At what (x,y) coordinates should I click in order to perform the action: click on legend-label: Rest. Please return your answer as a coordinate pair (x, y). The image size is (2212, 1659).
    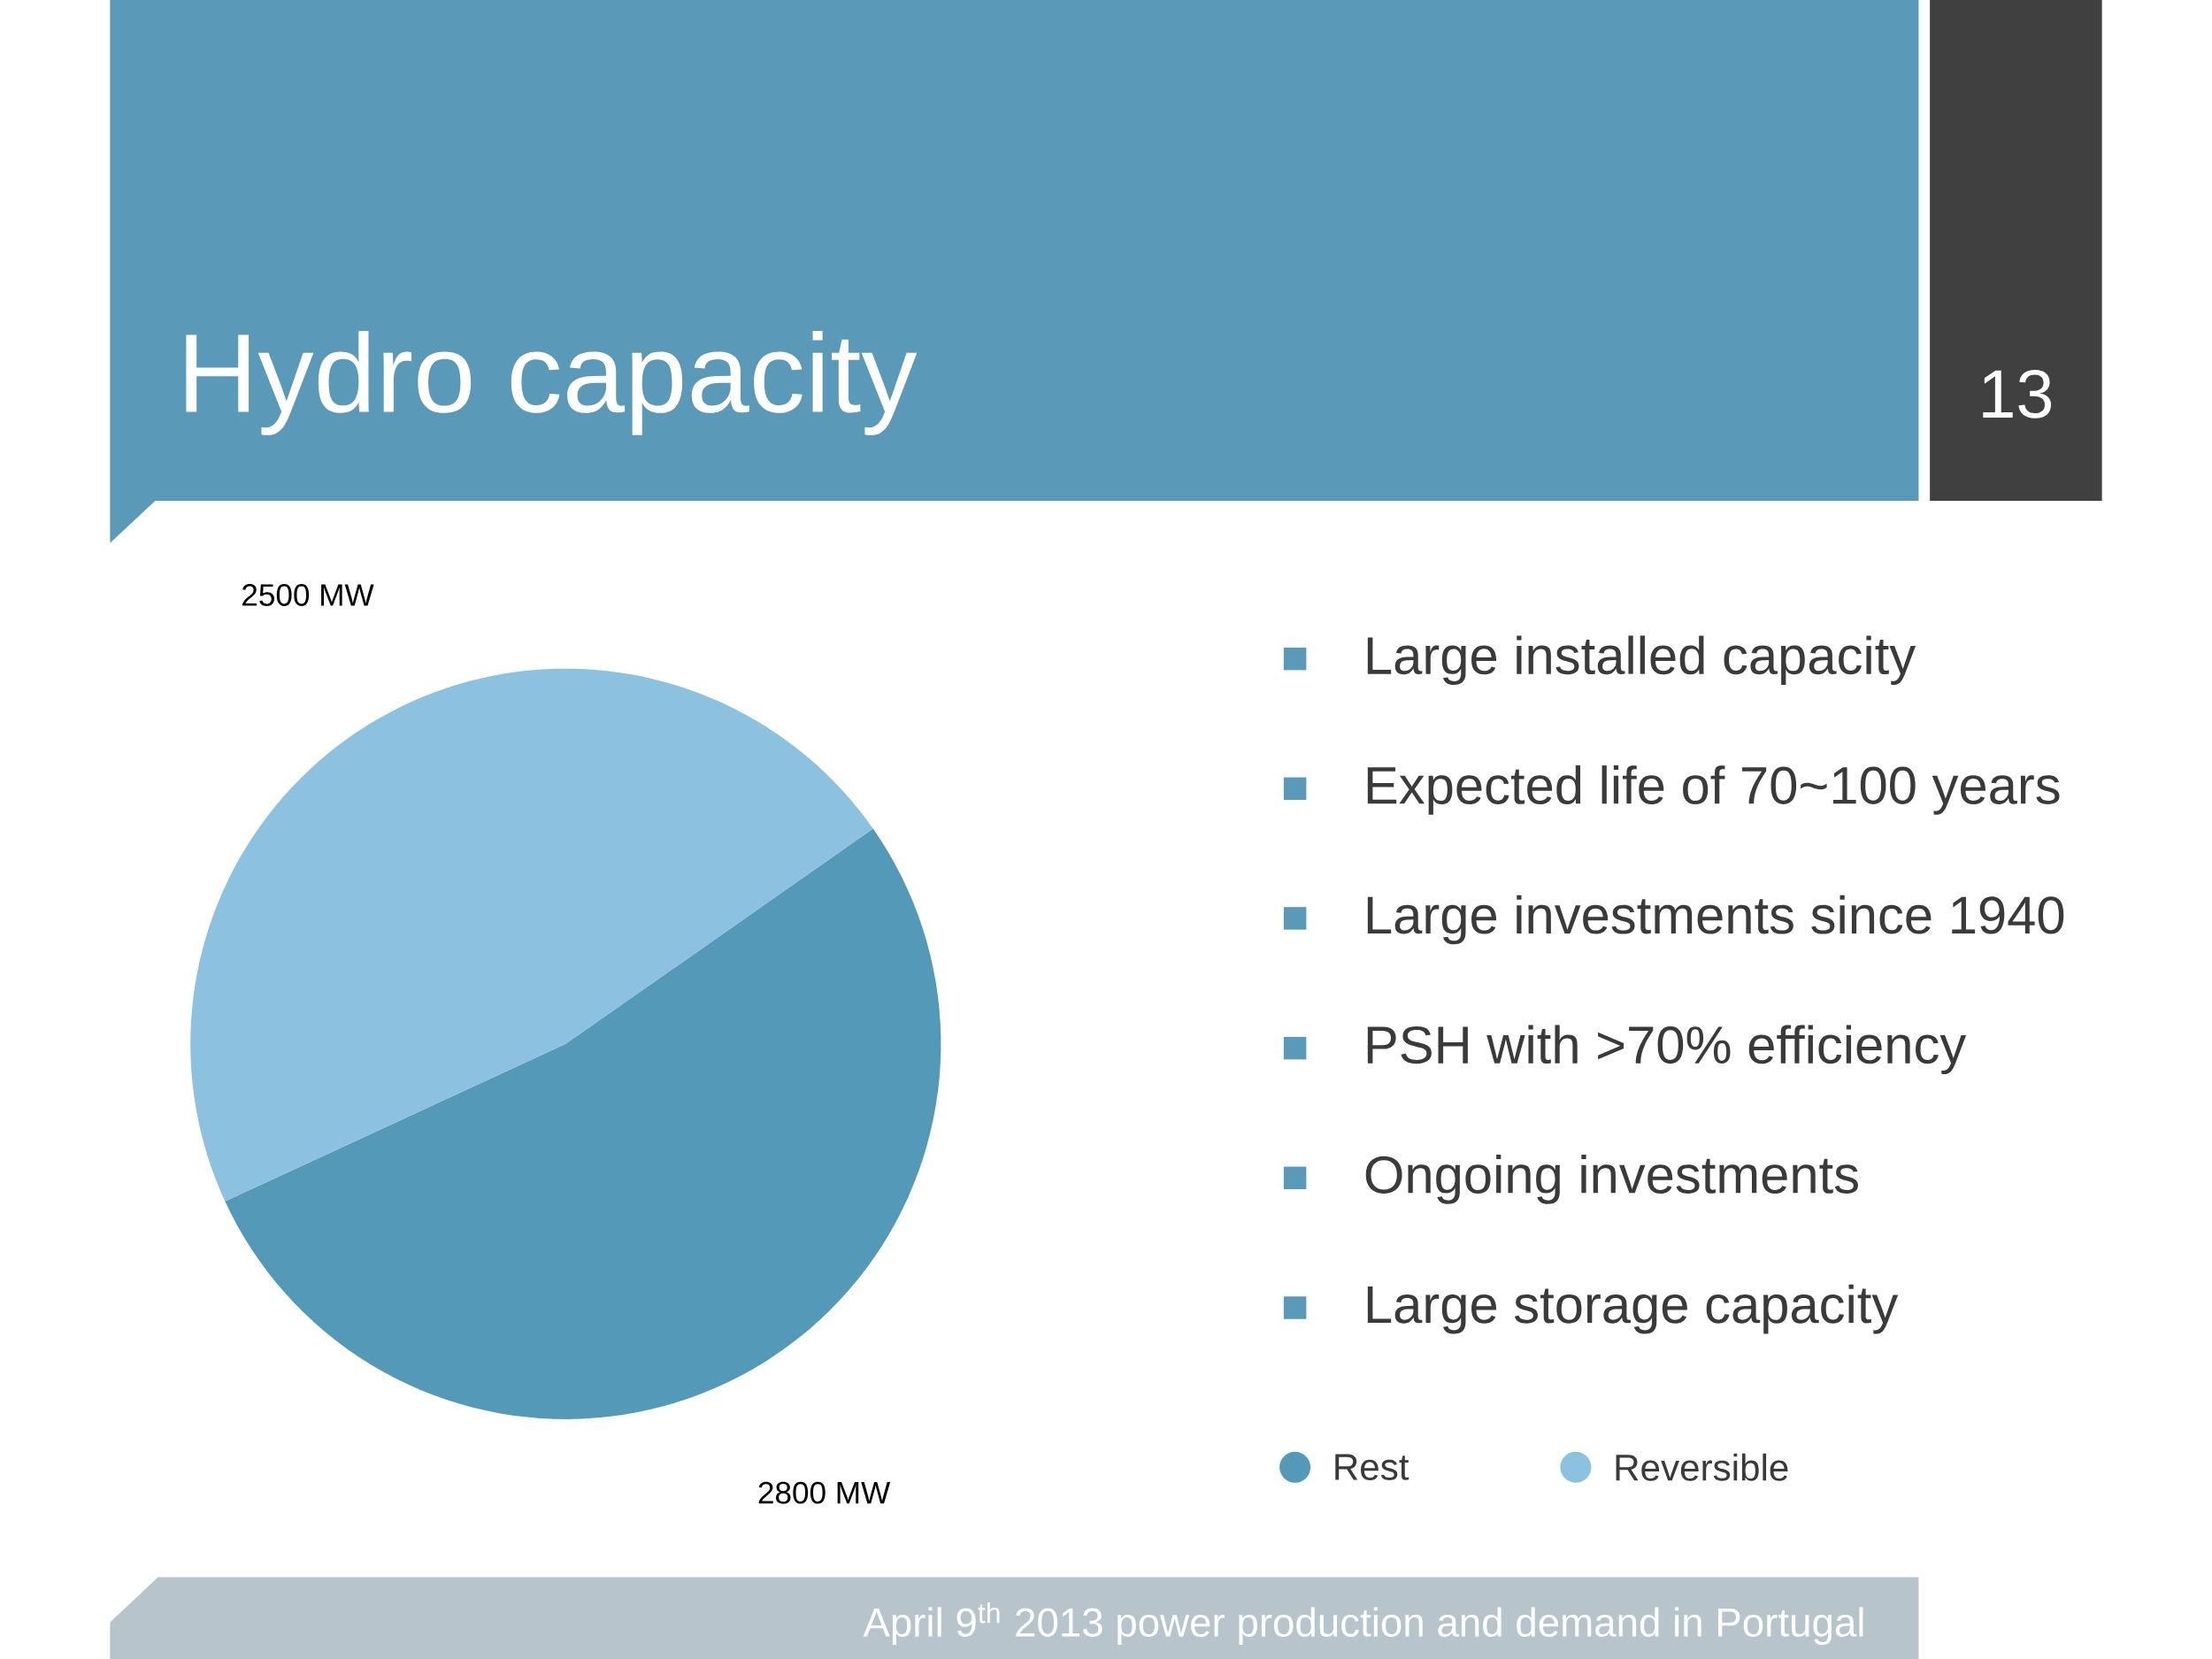
    Looking at the image, I should click on (1372, 1467).